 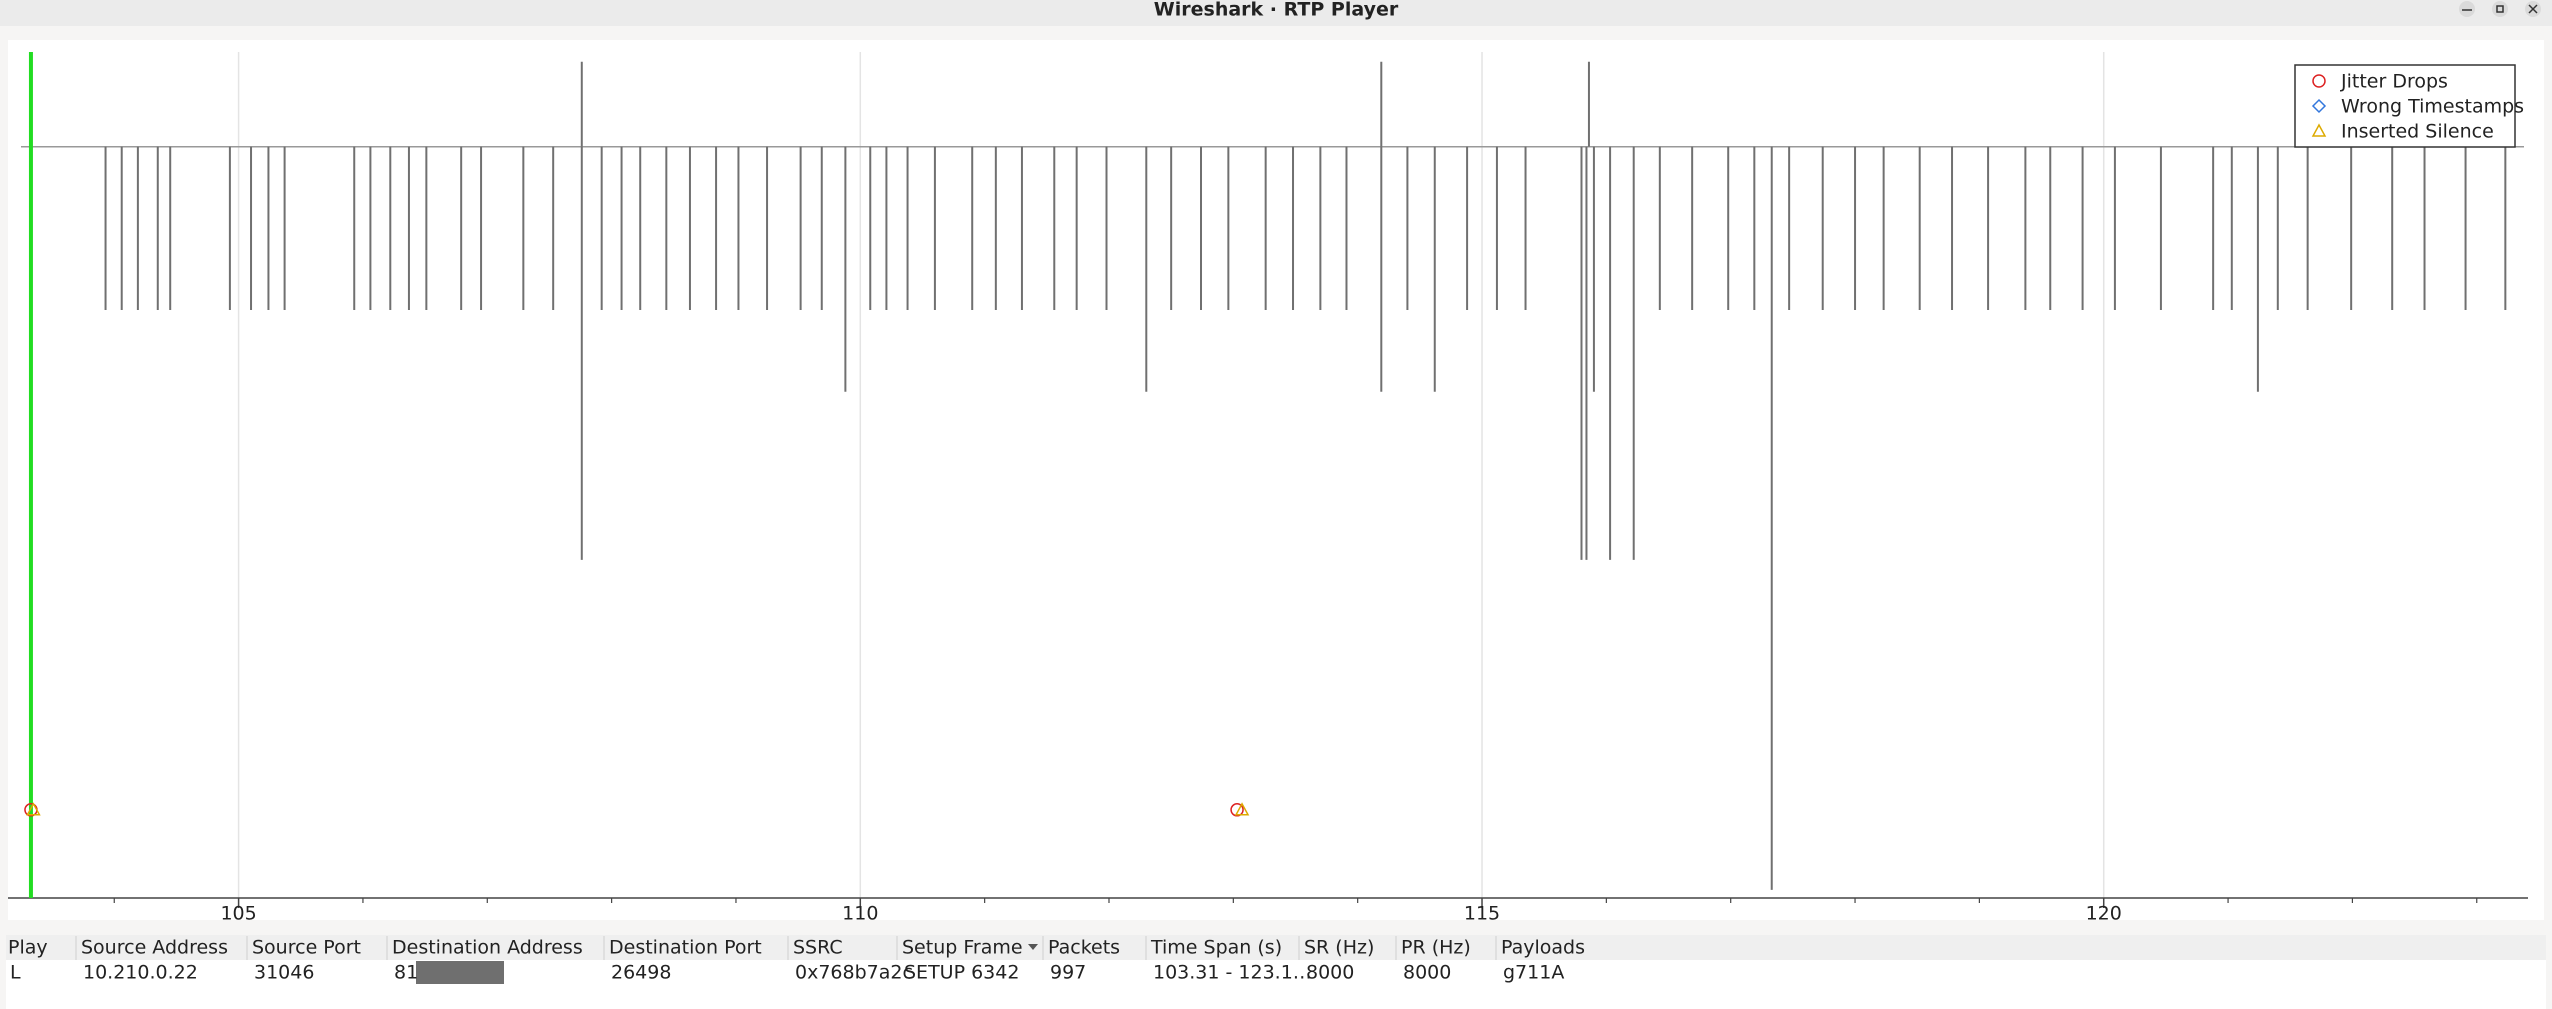 What do you see at coordinates (962, 948) in the screenshot?
I see `column-header: Setup Frame` at bounding box center [962, 948].